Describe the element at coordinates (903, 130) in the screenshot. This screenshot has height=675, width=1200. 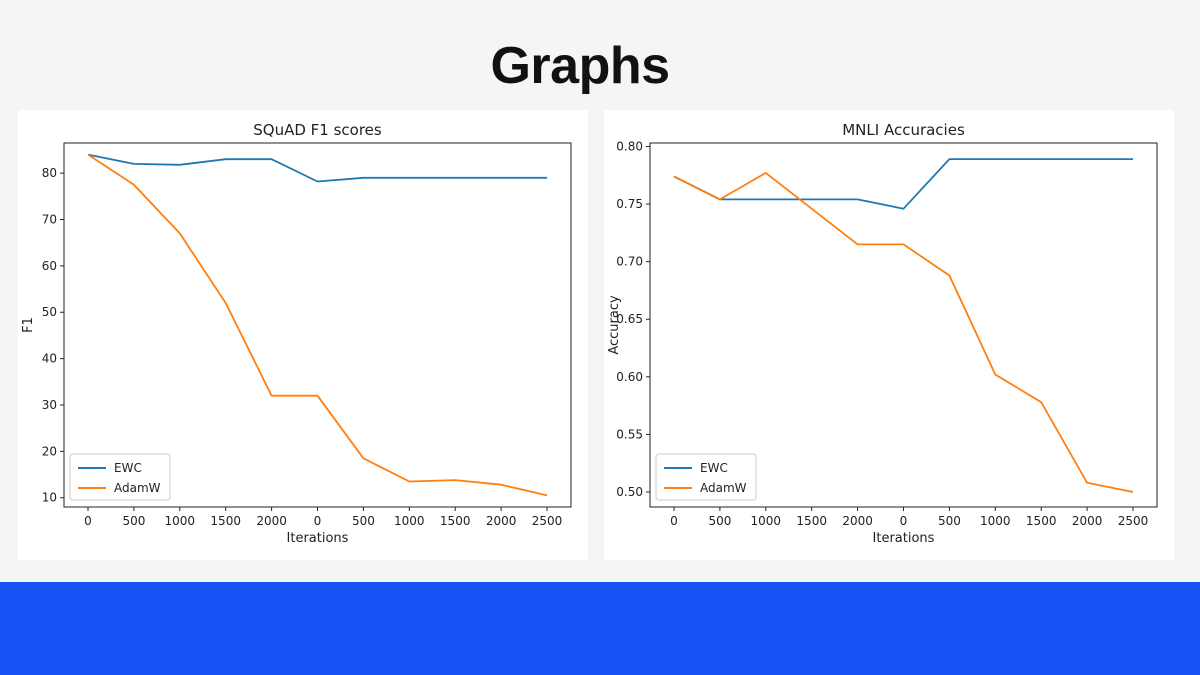
I see `chart-title: MNLI Accuracies` at that location.